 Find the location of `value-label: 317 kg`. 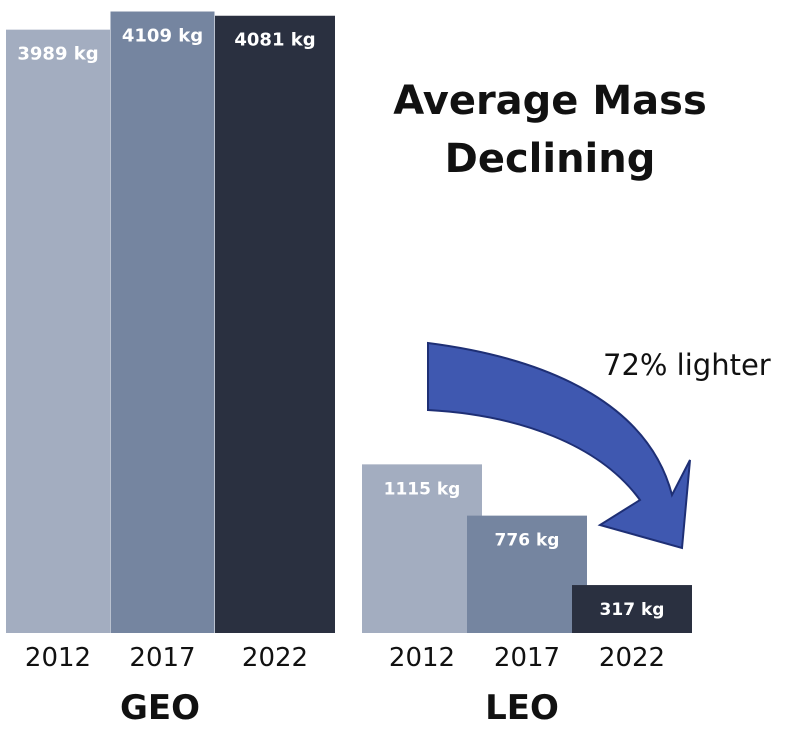

value-label: 317 kg is located at coordinates (632, 610).